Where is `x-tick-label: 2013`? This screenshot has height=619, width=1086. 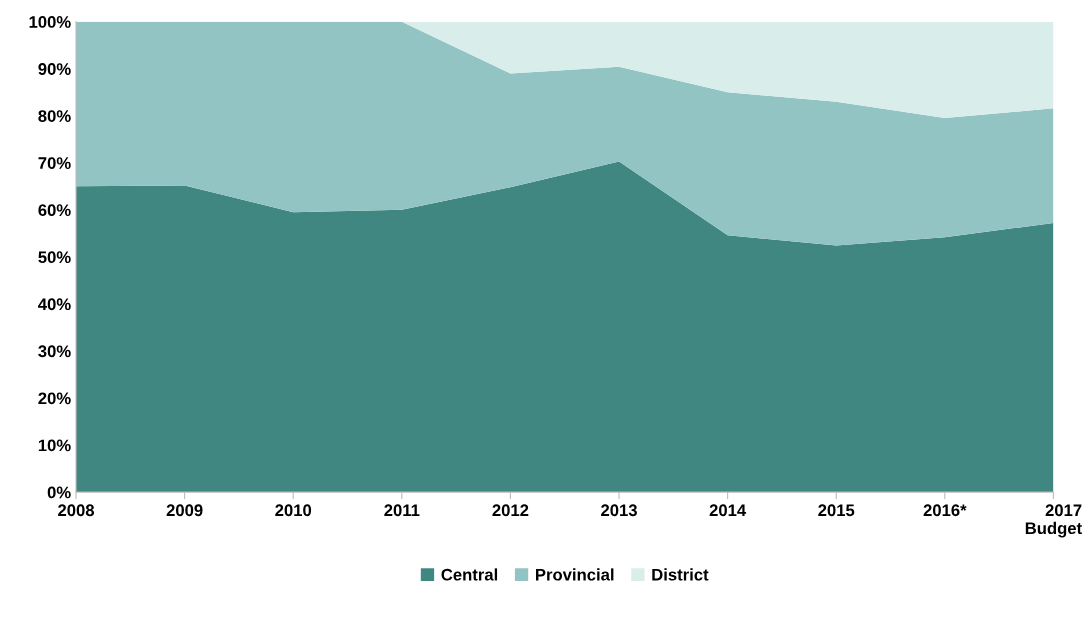
x-tick-label: 2013 is located at coordinates (619, 510).